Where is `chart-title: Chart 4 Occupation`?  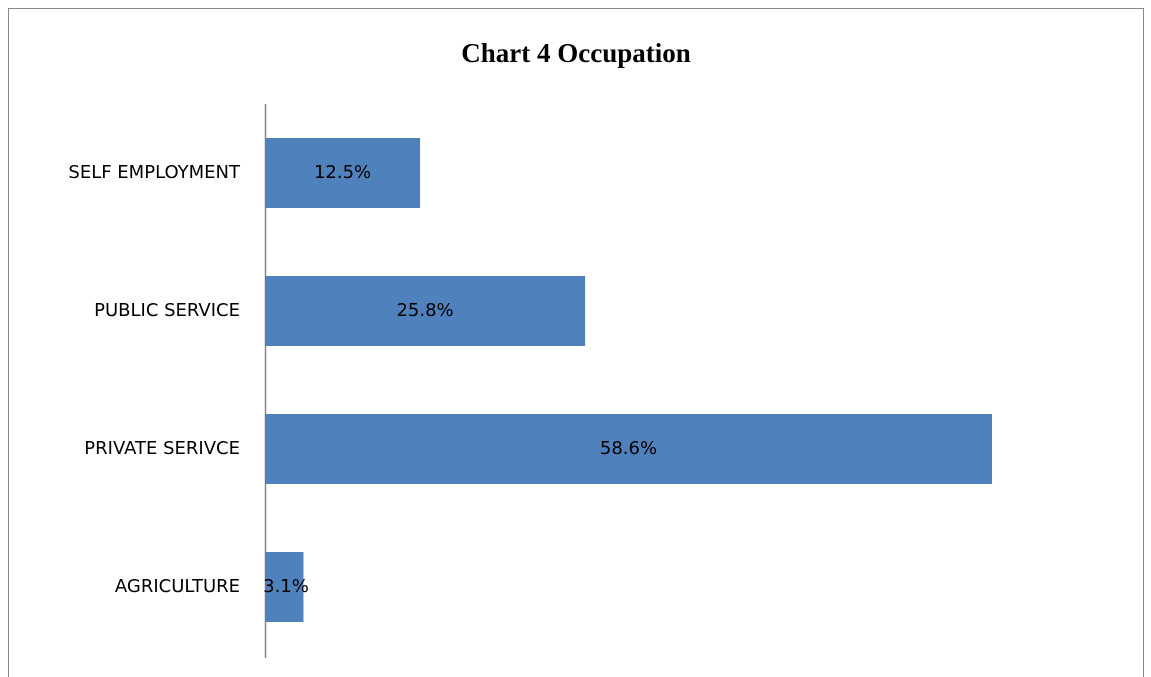 chart-title: Chart 4 Occupation is located at coordinates (576, 53).